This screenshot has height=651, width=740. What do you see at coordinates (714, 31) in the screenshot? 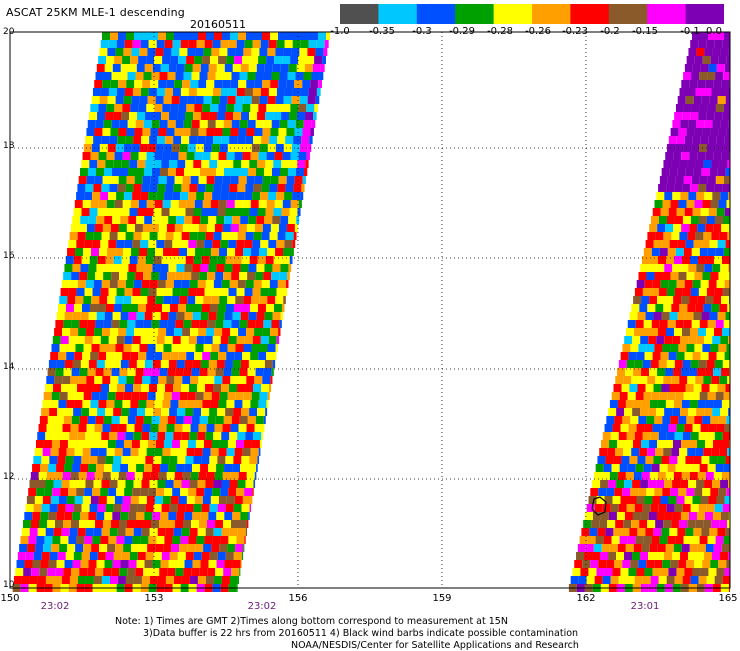
I see `colorbar-tick: 0.0` at bounding box center [714, 31].